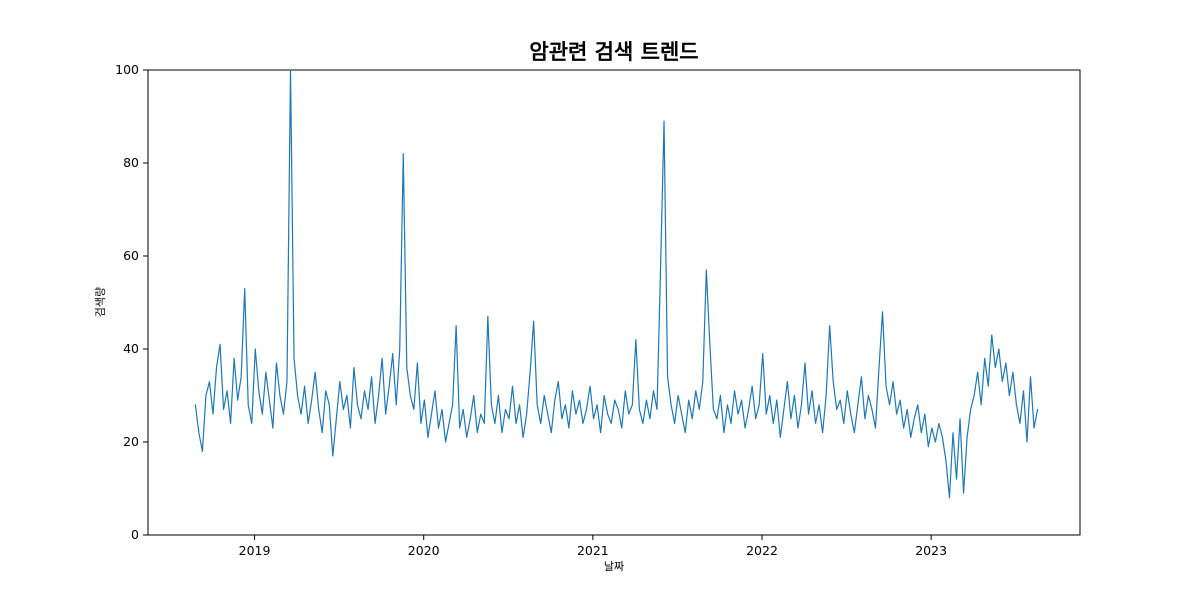  I want to click on y-tick-label: 40, so click(131, 348).